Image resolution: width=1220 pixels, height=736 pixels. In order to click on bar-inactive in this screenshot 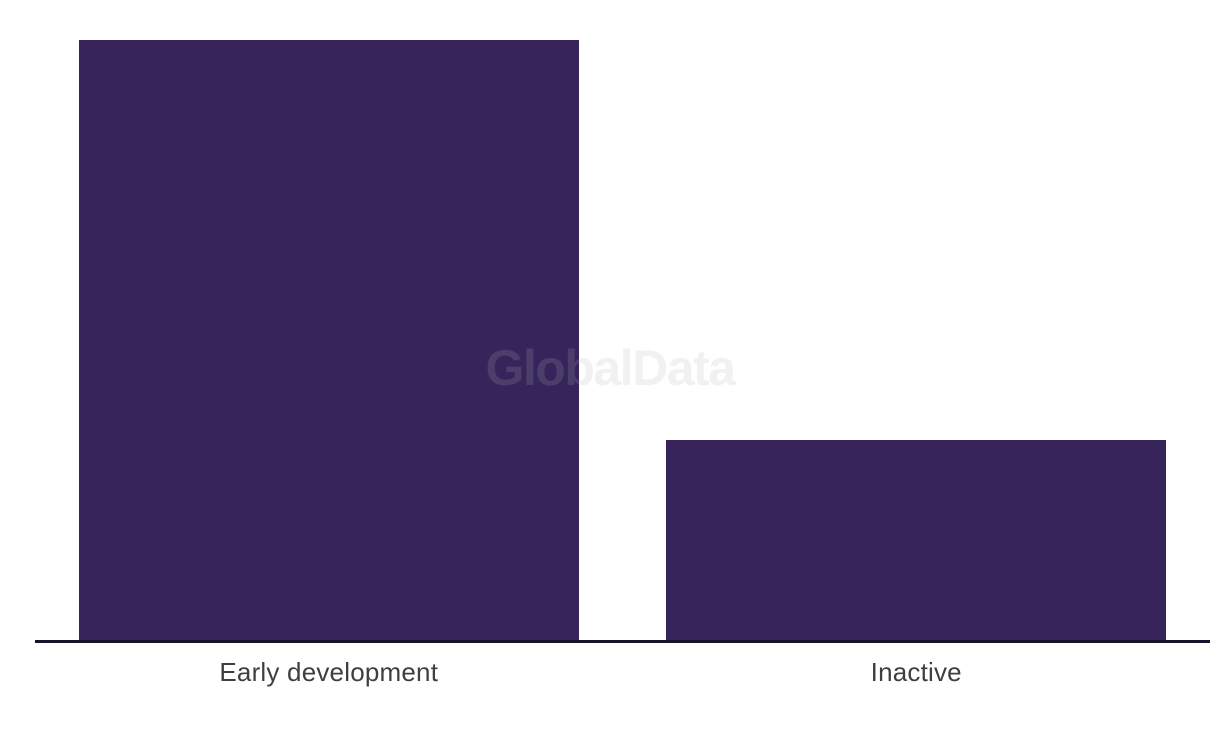, I will do `click(916, 540)`.